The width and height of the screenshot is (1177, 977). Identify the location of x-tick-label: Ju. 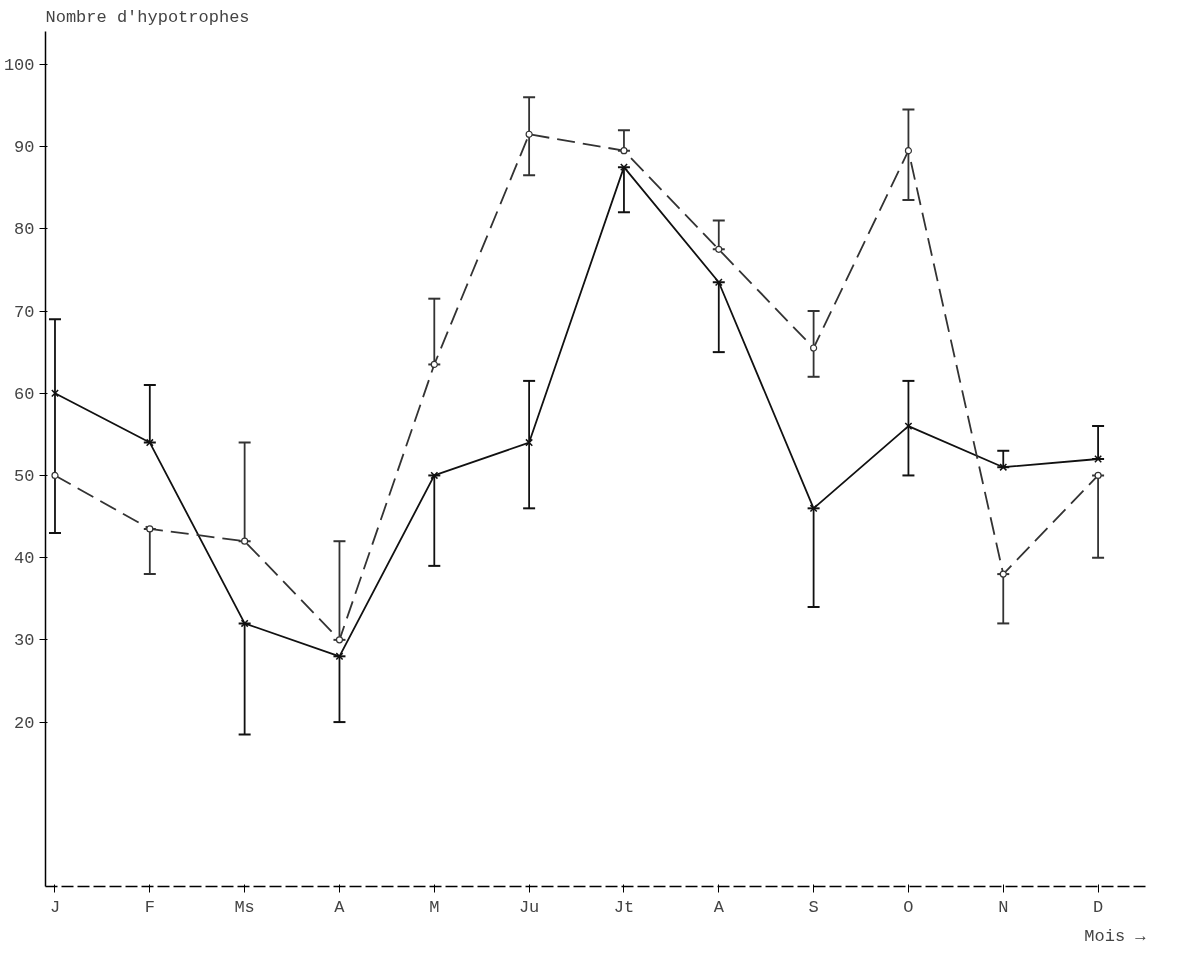
(529, 907).